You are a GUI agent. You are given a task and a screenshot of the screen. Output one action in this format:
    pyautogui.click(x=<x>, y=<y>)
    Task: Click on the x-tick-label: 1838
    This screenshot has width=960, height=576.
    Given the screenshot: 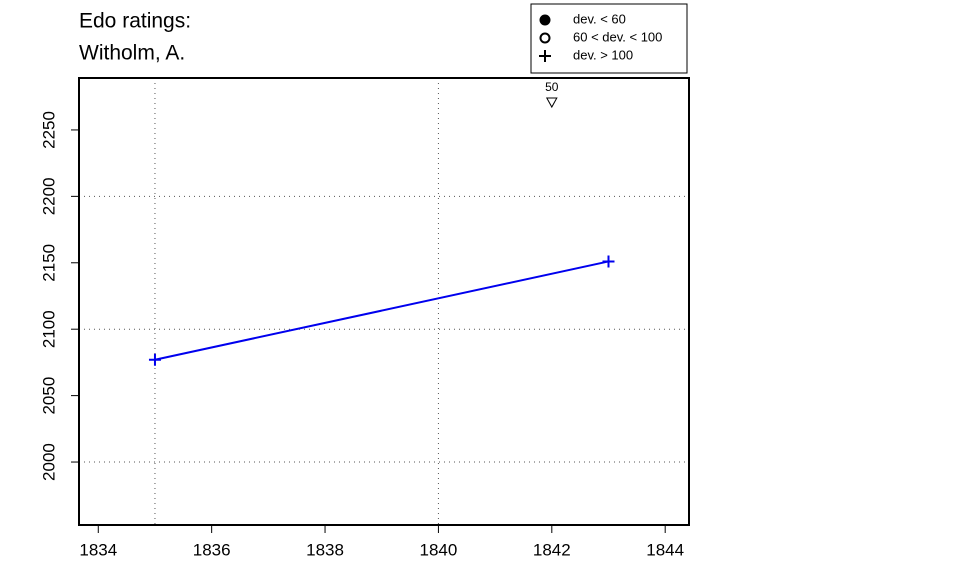 What is the action you would take?
    pyautogui.click(x=325, y=549)
    